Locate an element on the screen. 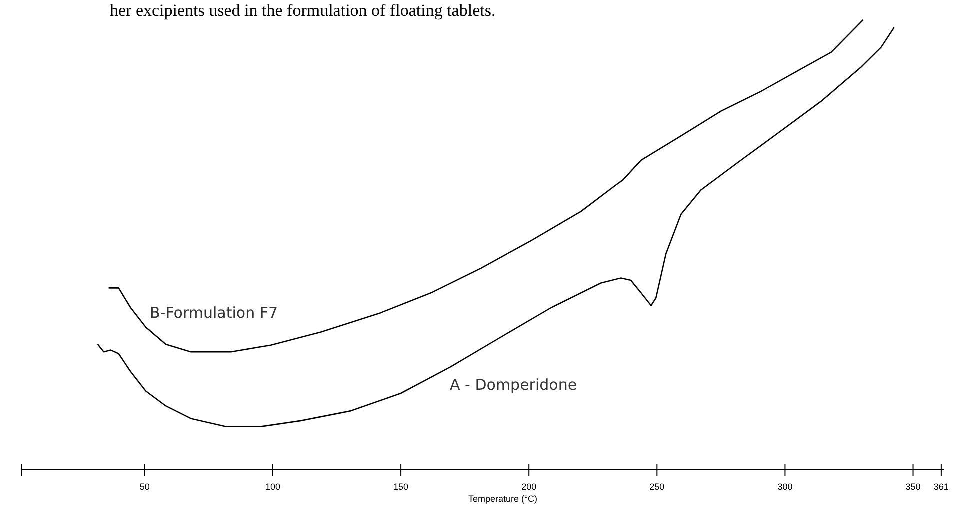  x-tick-label: 350 is located at coordinates (913, 487).